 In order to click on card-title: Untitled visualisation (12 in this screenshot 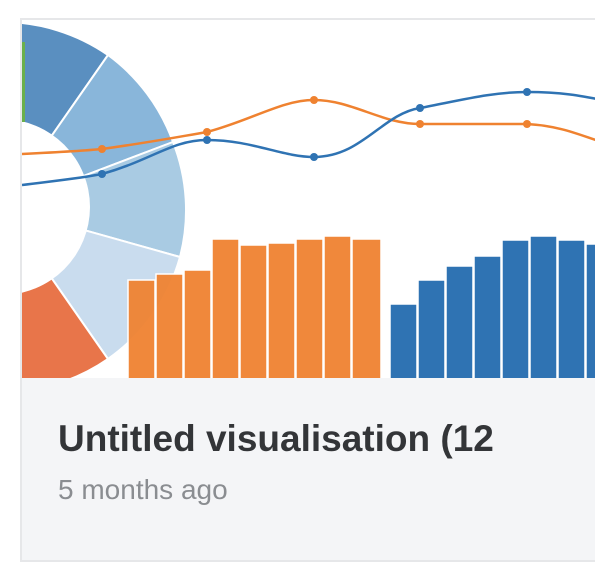, I will do `click(276, 438)`.